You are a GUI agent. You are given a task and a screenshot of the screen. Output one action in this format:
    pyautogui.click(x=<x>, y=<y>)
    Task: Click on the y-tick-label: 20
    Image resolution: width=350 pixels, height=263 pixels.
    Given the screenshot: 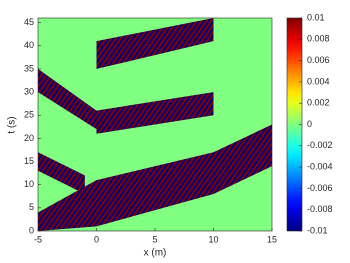 What is the action you would take?
    pyautogui.click(x=29, y=138)
    